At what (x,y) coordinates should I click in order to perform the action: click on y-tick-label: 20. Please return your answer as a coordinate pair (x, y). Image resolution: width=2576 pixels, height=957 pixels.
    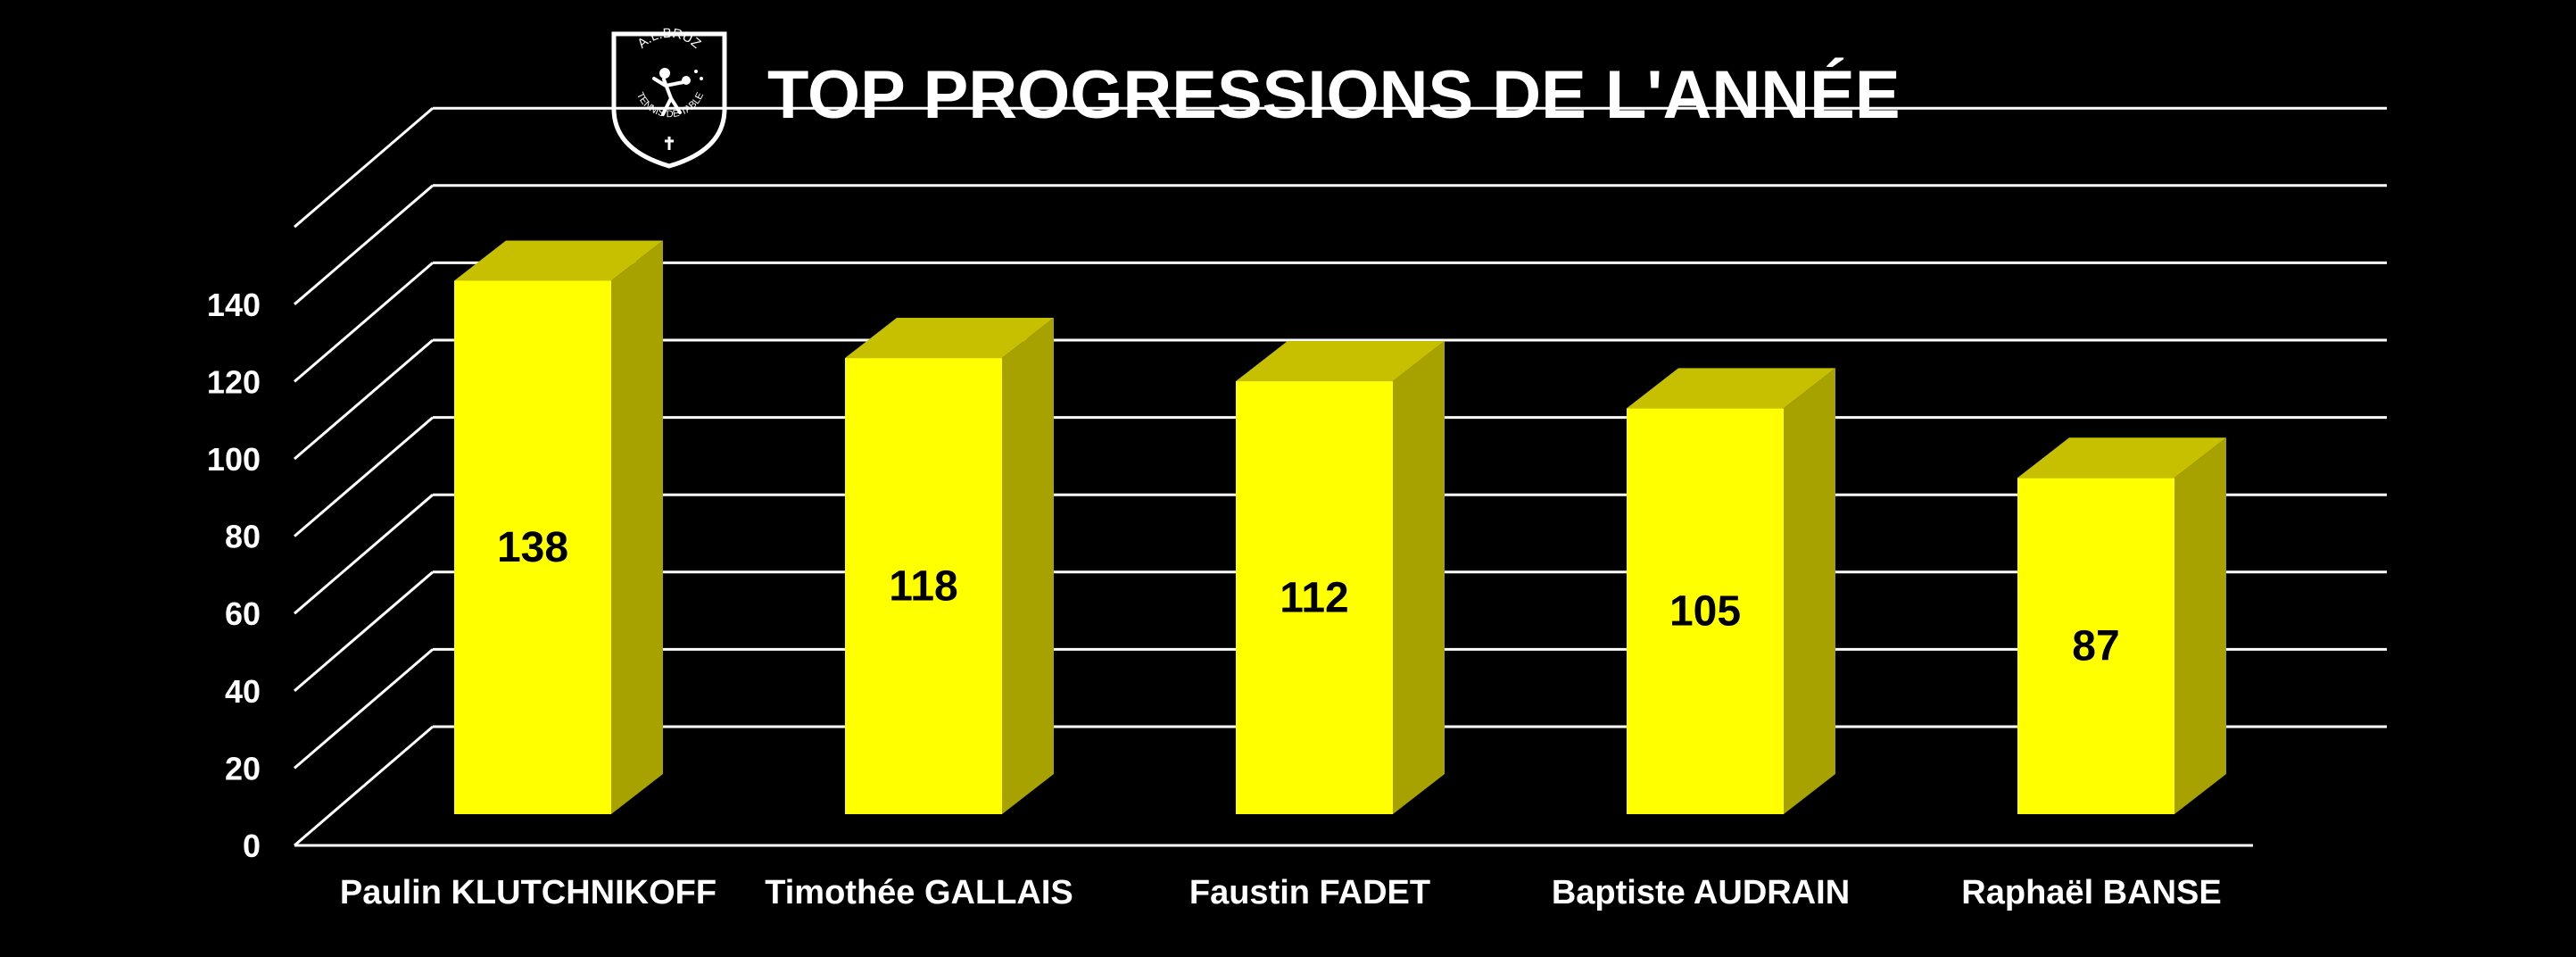
    Looking at the image, I should click on (243, 768).